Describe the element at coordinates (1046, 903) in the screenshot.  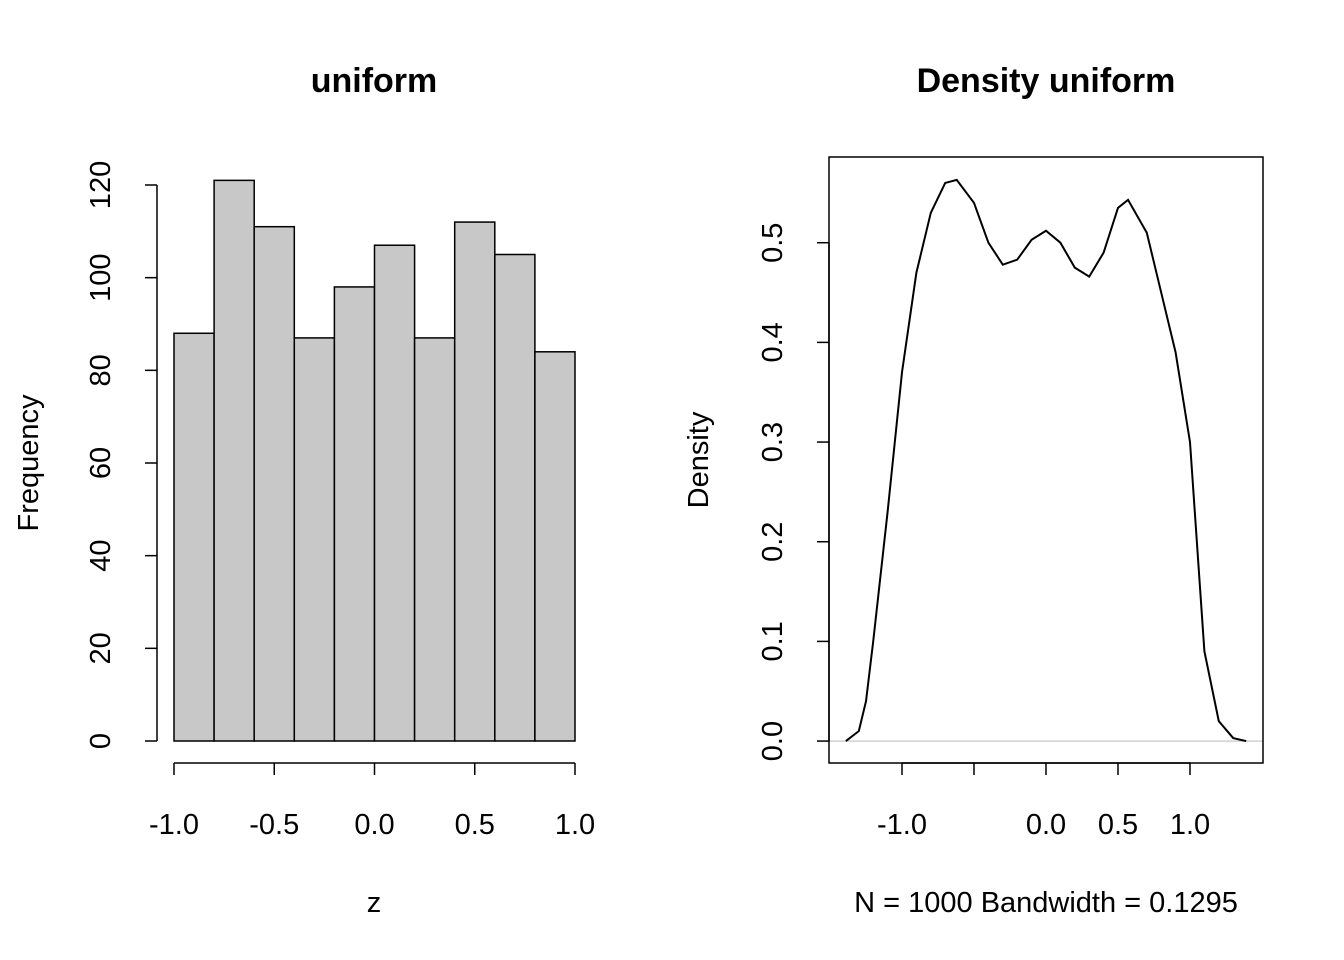
I see `x-axis-title: N = 1000 Bandwidth = 0.1295` at that location.